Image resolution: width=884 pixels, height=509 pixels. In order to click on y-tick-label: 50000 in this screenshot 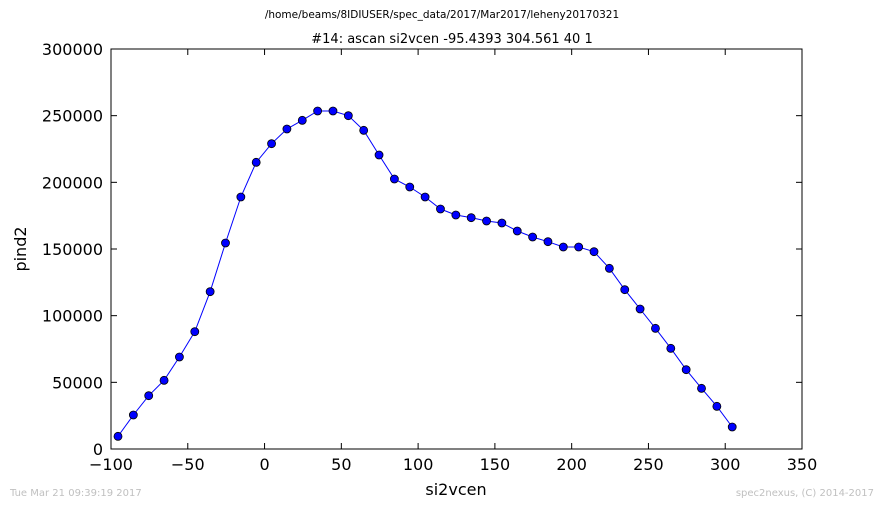, I will do `click(77, 382)`.